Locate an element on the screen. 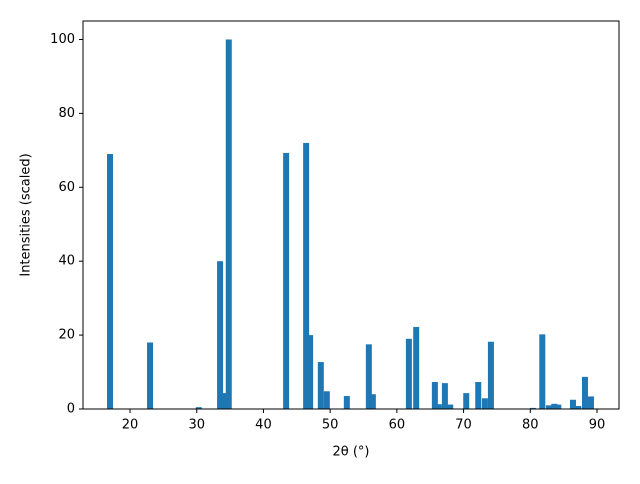 The width and height of the screenshot is (640, 484). x-tick-label: 90 is located at coordinates (597, 425).